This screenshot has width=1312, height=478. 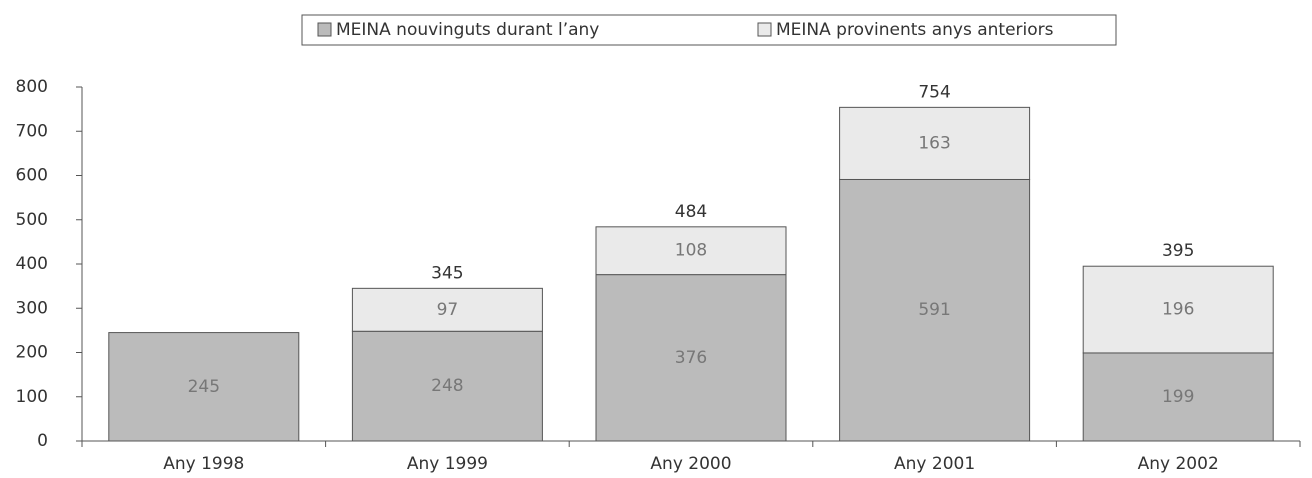 I want to click on data-label: 97, so click(x=448, y=310).